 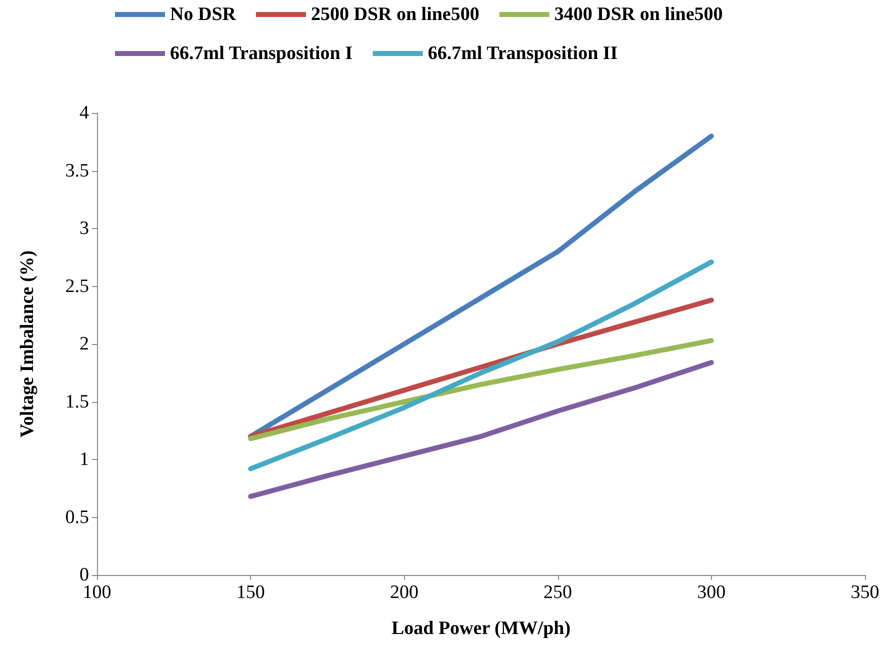 What do you see at coordinates (638, 14) in the screenshot?
I see `legend-label: 3400 DSR on line500` at bounding box center [638, 14].